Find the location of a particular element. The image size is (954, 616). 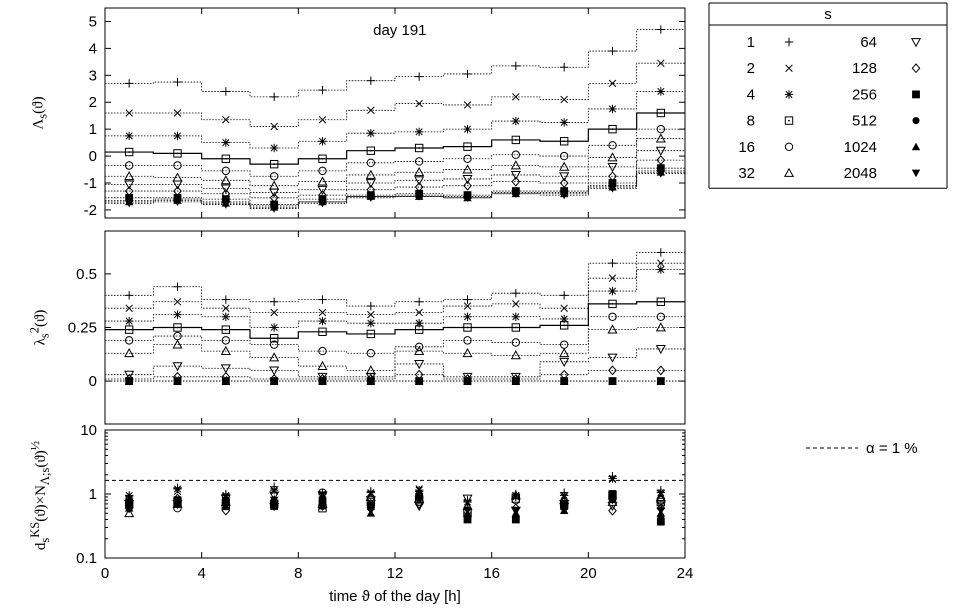

legend-marker-s256 is located at coordinates (916, 94).